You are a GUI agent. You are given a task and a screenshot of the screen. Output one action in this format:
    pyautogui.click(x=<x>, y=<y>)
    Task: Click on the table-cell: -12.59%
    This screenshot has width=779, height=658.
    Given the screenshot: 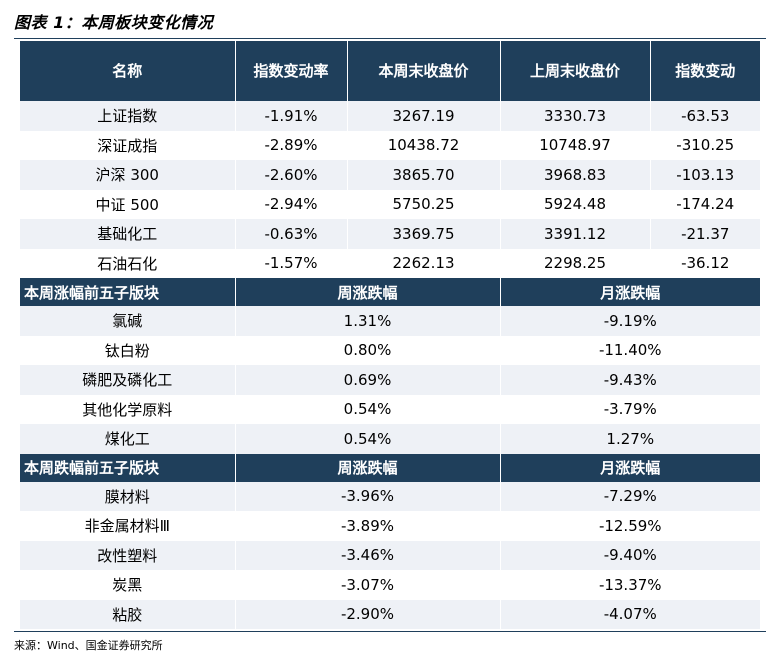 What is the action you would take?
    pyautogui.click(x=630, y=525)
    